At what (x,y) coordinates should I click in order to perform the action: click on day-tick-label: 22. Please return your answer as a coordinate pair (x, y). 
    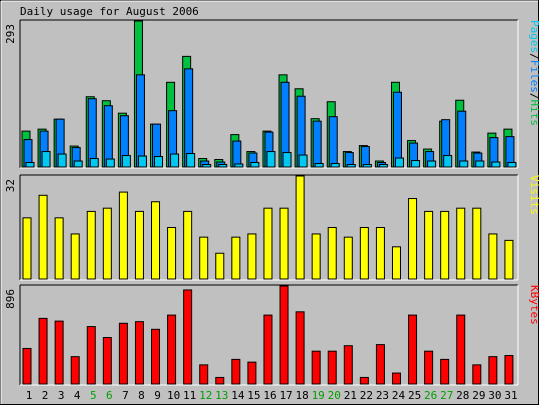
    Looking at the image, I should click on (366, 395).